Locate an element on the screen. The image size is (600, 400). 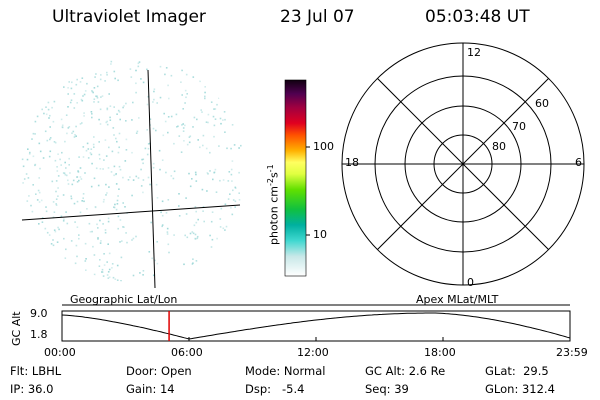
time-tick-0600: 06:00 is located at coordinates (187, 352).